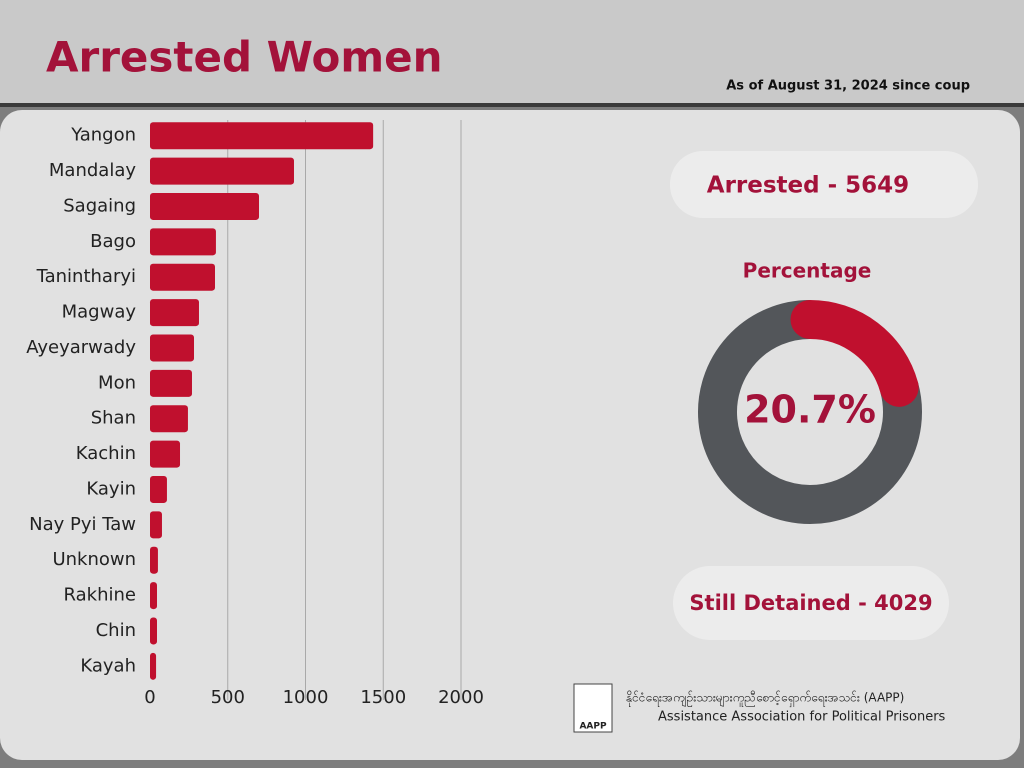 The width and height of the screenshot is (1024, 768). What do you see at coordinates (228, 697) in the screenshot?
I see `x-tick-label: 500` at bounding box center [228, 697].